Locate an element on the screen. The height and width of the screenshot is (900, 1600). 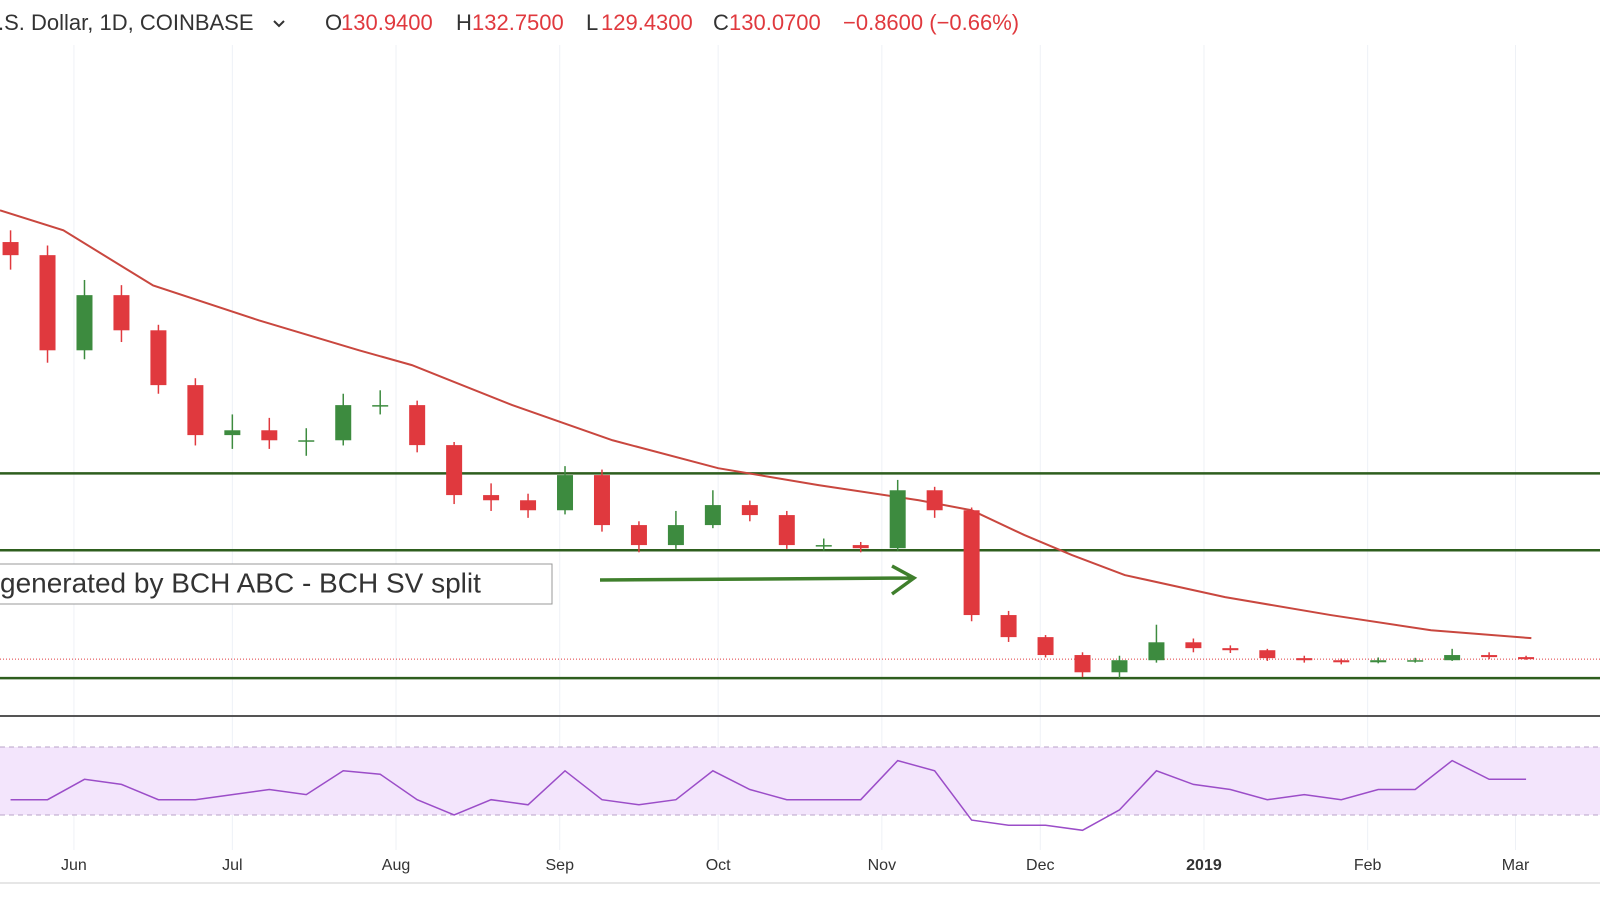
arrow is located at coordinates (758, 580).